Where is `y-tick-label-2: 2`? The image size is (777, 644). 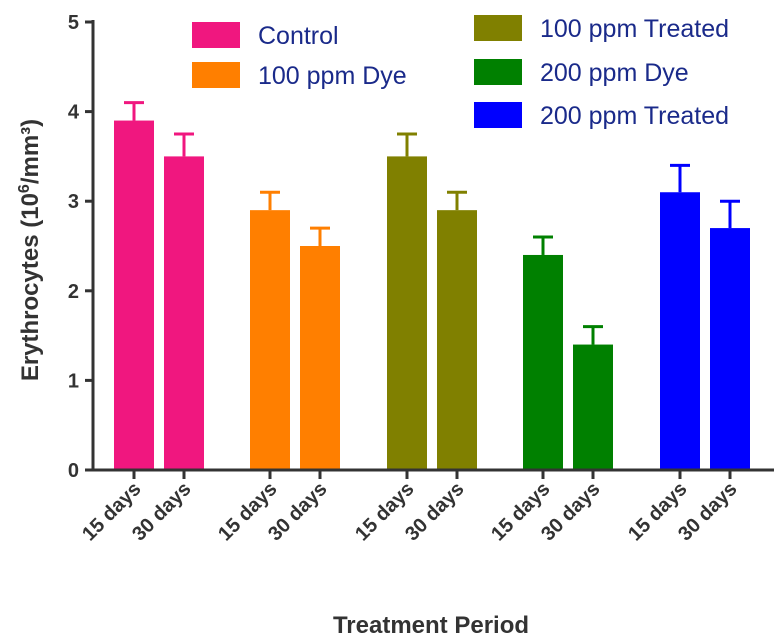
y-tick-label-2: 2 is located at coordinates (73, 292).